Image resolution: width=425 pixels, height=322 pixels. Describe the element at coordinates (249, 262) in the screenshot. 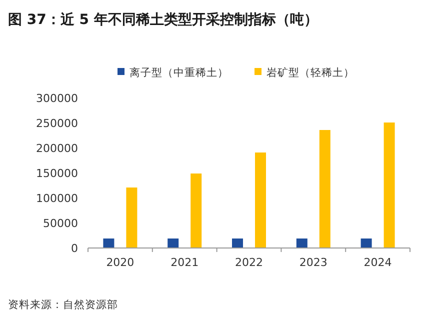

I see `x-tick-label: 2022` at that location.